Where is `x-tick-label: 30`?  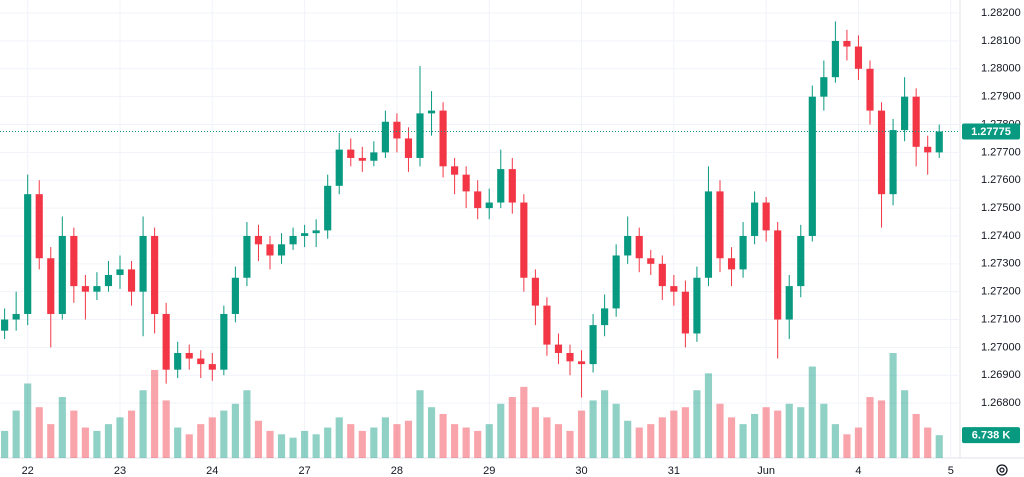 x-tick-label: 30 is located at coordinates (581, 471).